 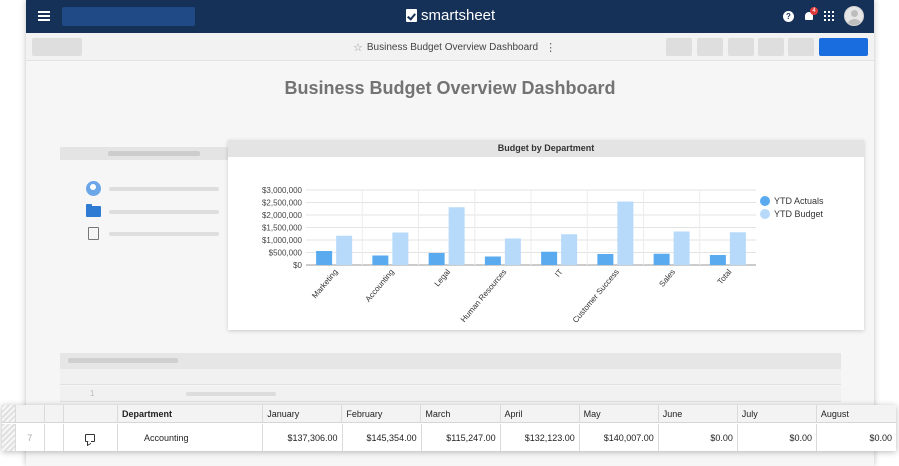 I want to click on y-tick-label: $2,000,000, so click(x=282, y=215).